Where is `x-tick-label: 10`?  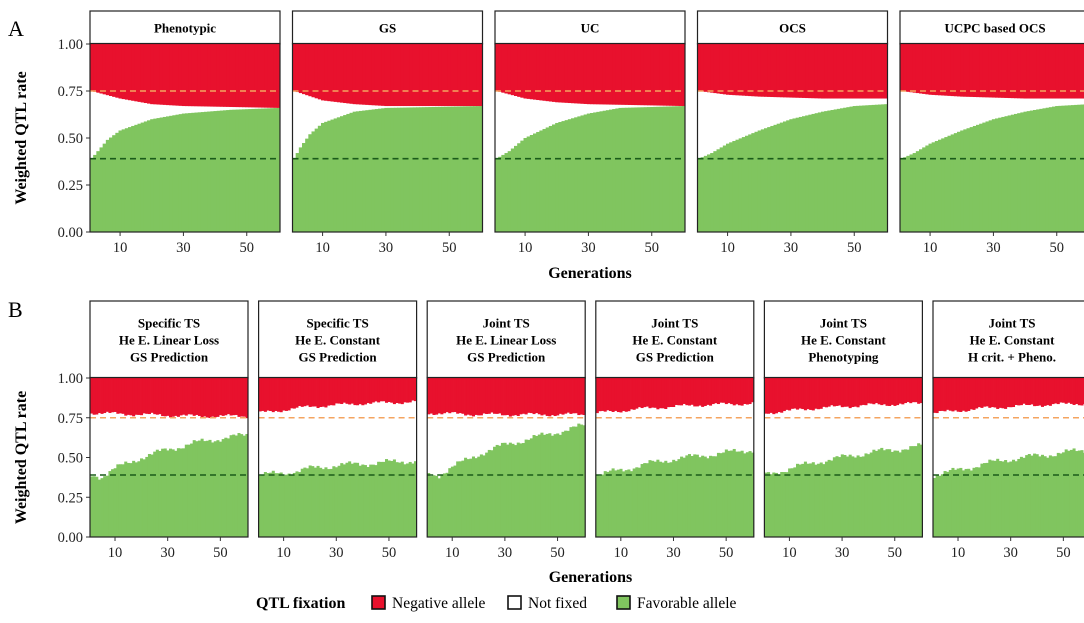
x-tick-label: 10 is located at coordinates (322, 248).